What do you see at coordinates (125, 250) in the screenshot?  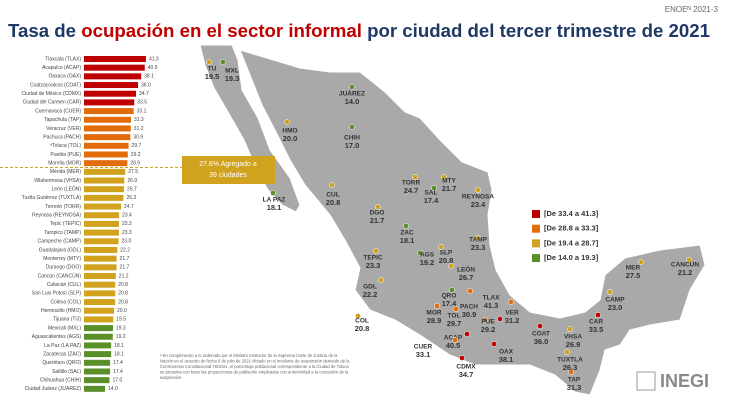 I see `value-label: 22.2` at bounding box center [125, 250].